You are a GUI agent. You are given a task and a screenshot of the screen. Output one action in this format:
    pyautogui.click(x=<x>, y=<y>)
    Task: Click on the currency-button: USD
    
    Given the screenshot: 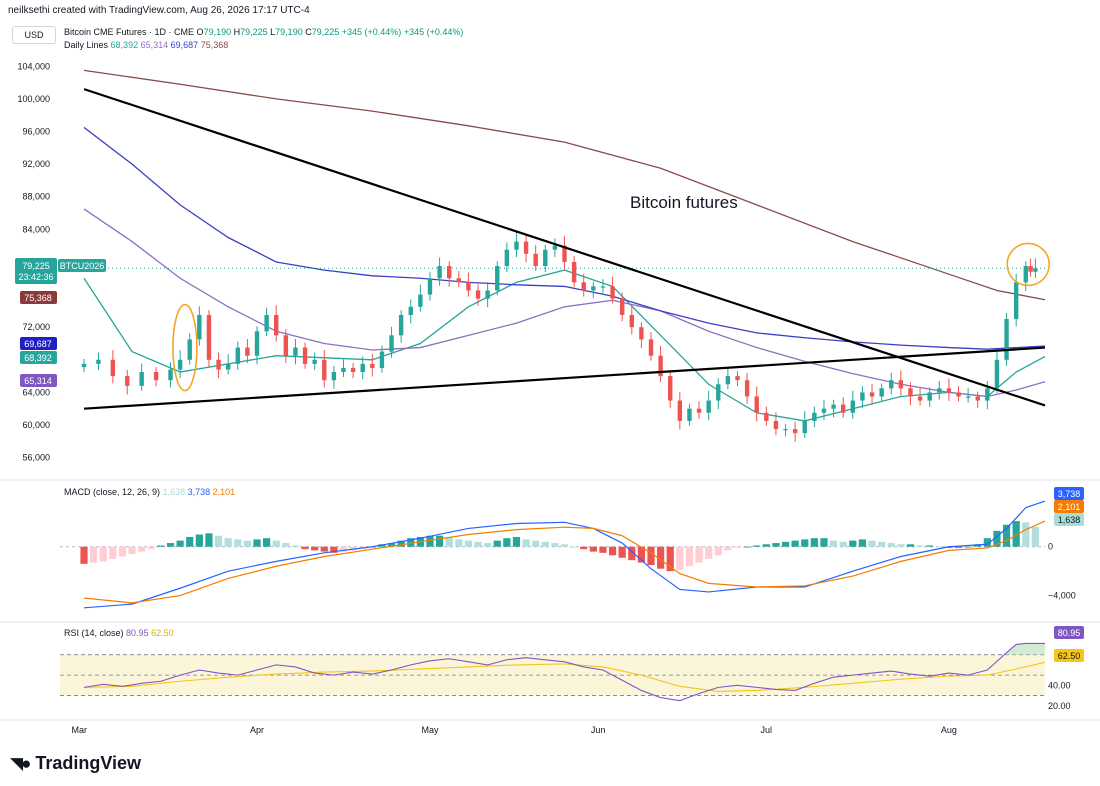 What is the action you would take?
    pyautogui.click(x=34, y=35)
    